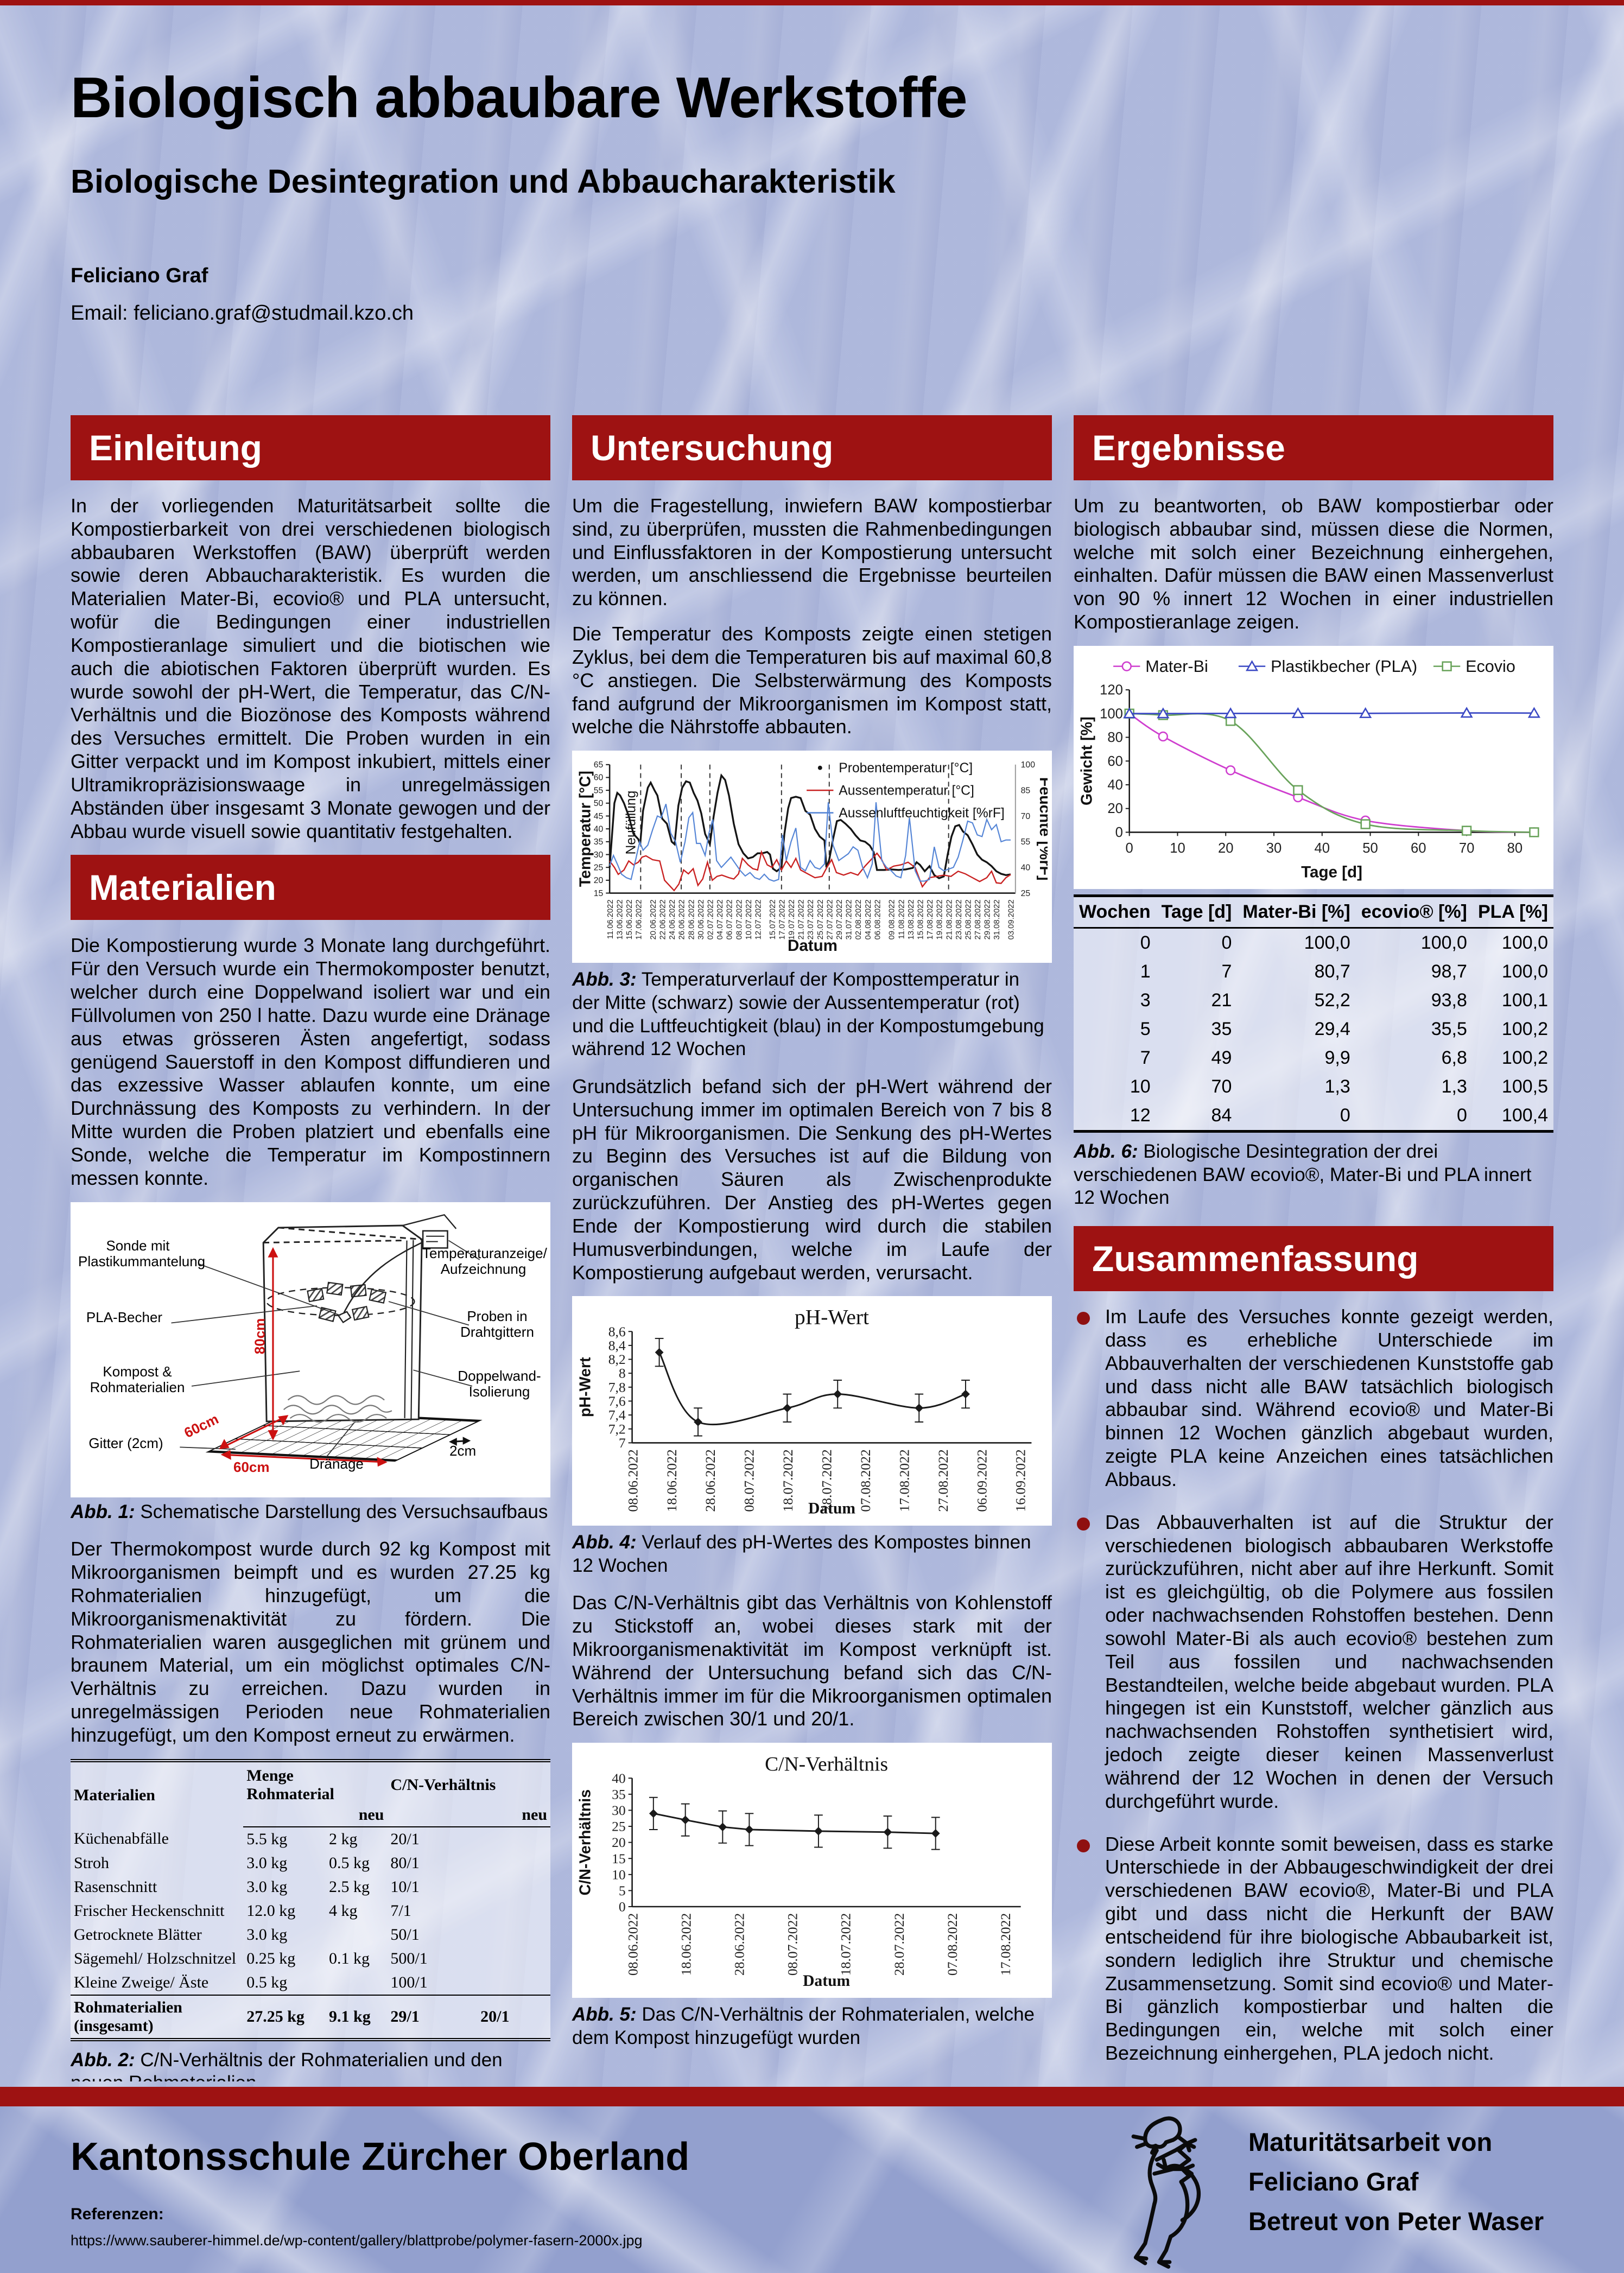  Describe the element at coordinates (1166, 2193) in the screenshot. I see `lion-logo` at that location.